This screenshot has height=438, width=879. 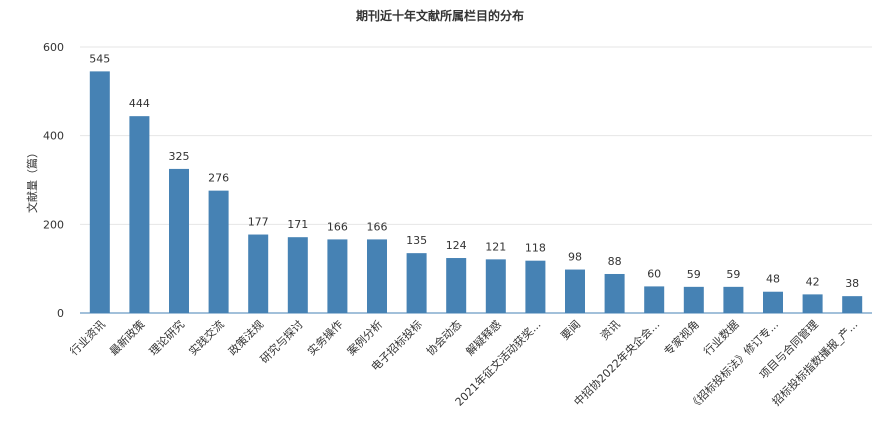 What do you see at coordinates (166, 337) in the screenshot?
I see `category-label: 理论研究` at bounding box center [166, 337].